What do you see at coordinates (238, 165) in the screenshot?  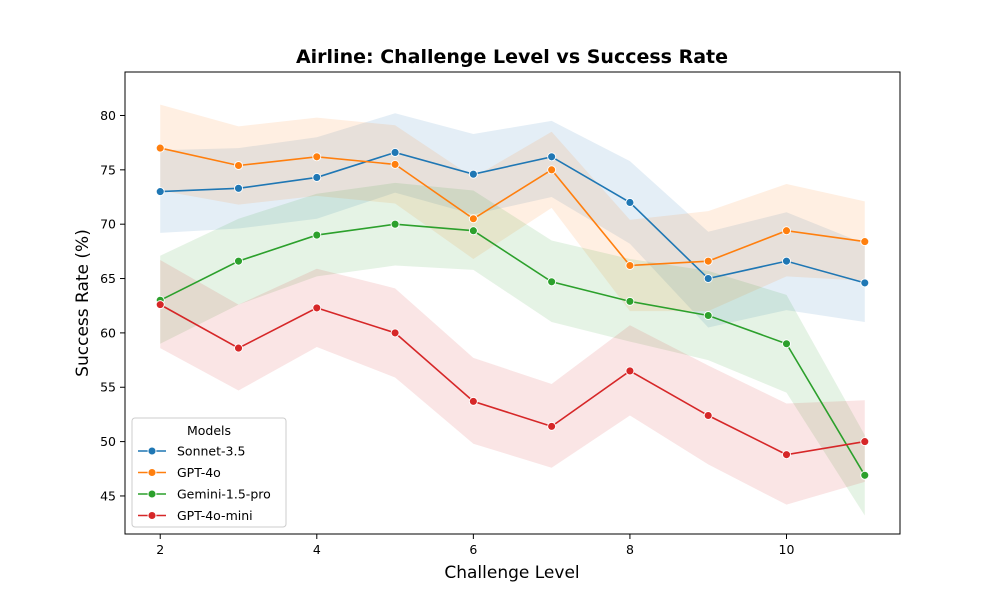 I see `point-gpt-4o-x3` at bounding box center [238, 165].